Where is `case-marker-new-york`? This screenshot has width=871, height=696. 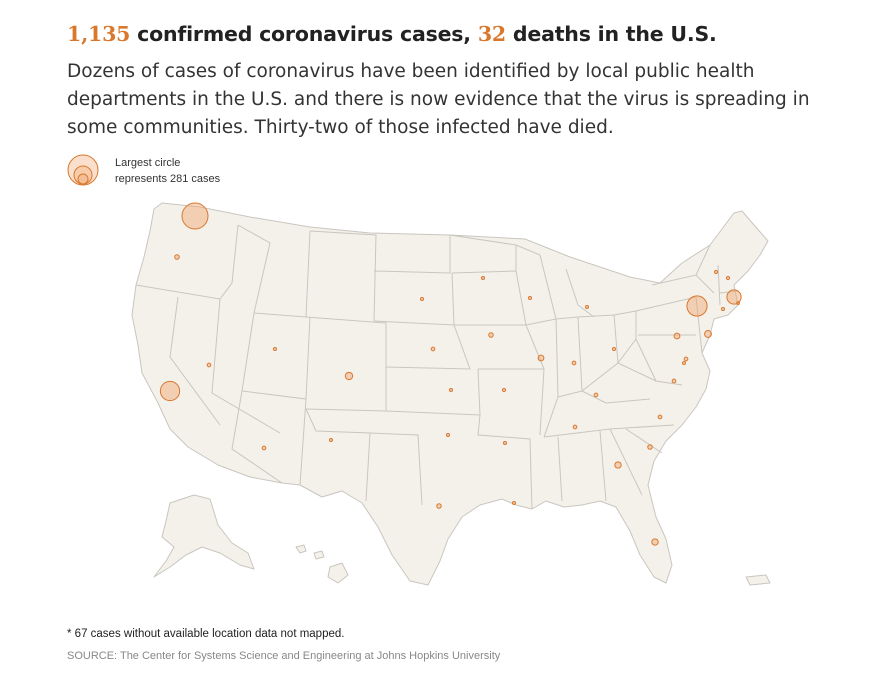 case-marker-new-york is located at coordinates (697, 306).